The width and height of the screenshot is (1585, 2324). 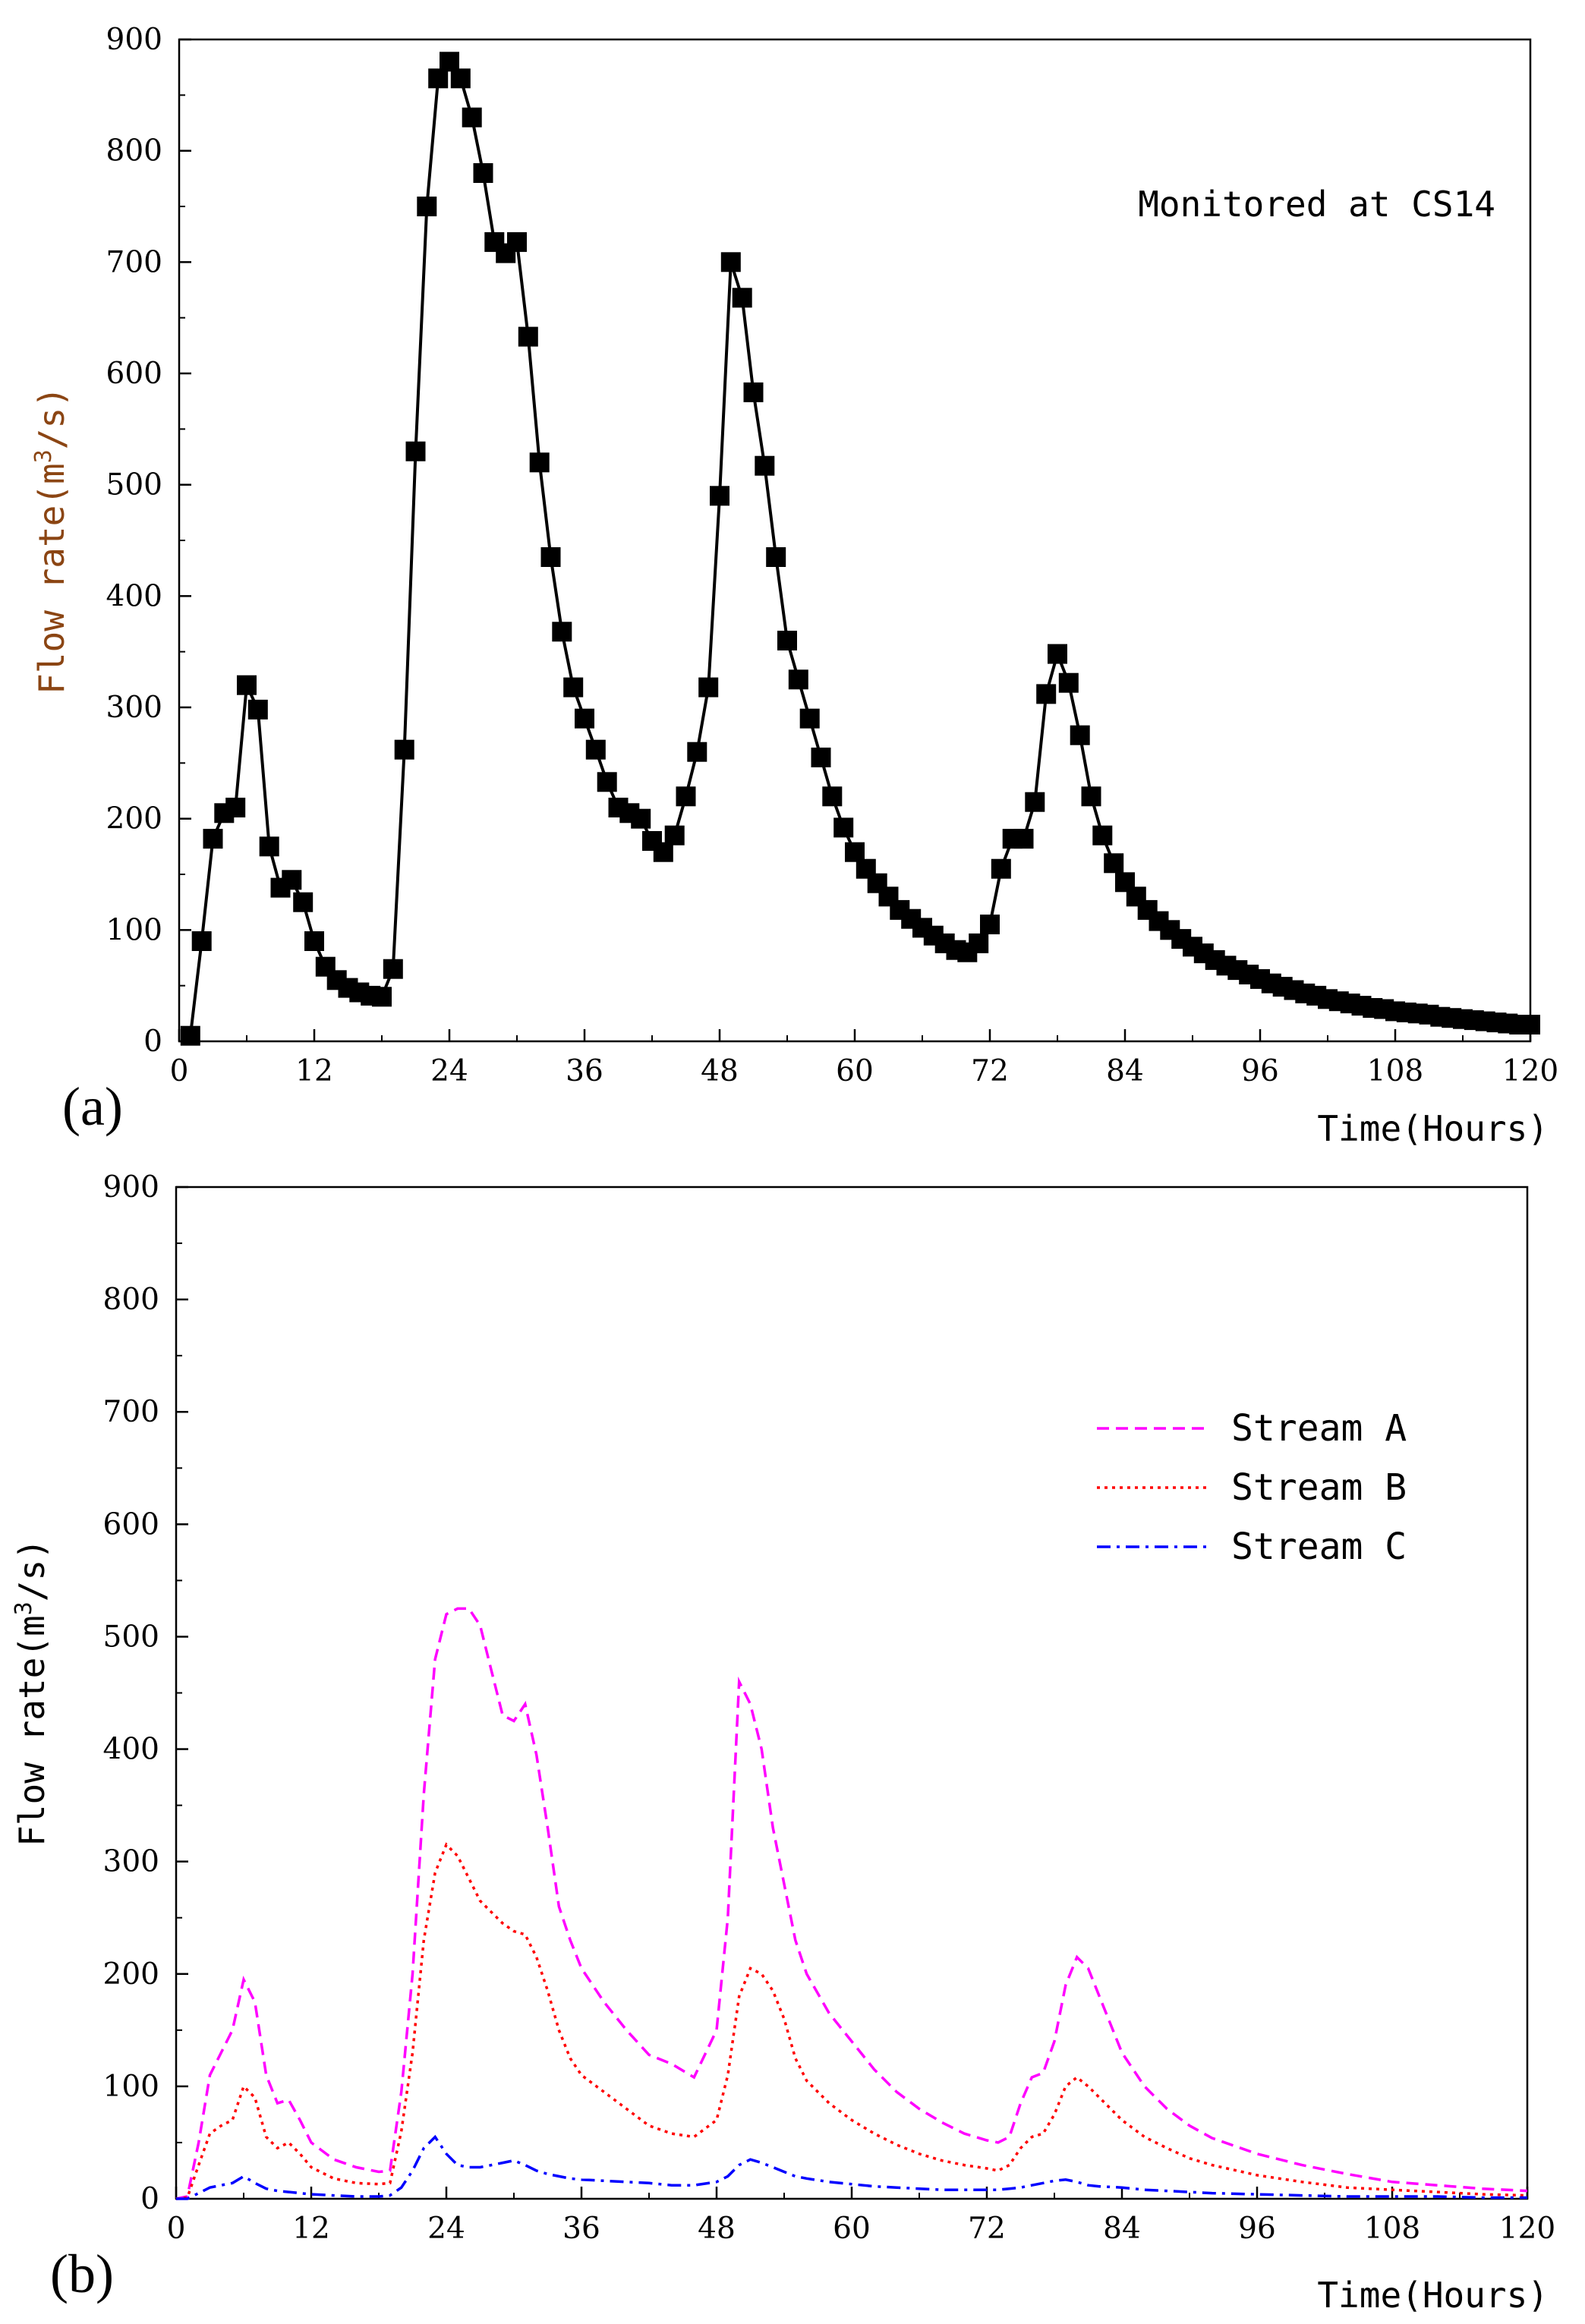 I want to click on legend: Stream A Stream B Stream C, so click(x=1252, y=1487).